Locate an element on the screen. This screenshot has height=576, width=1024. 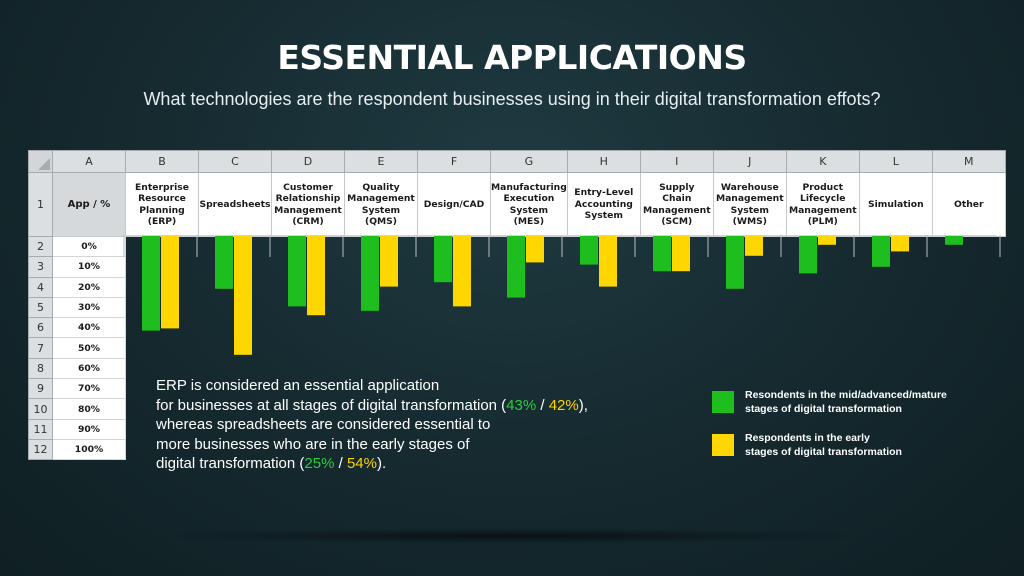
percent-cell: 60% is located at coordinates (89, 368).